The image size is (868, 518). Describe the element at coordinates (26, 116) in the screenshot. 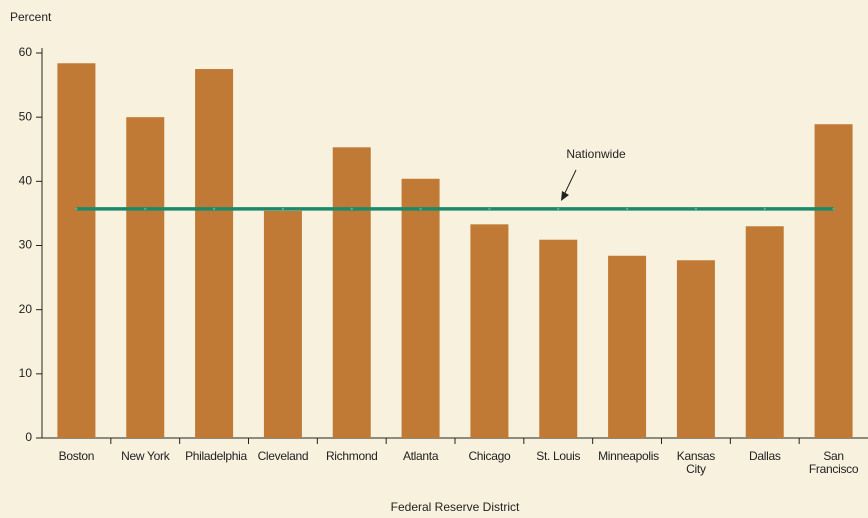

I see `y-tick-label: 50` at that location.